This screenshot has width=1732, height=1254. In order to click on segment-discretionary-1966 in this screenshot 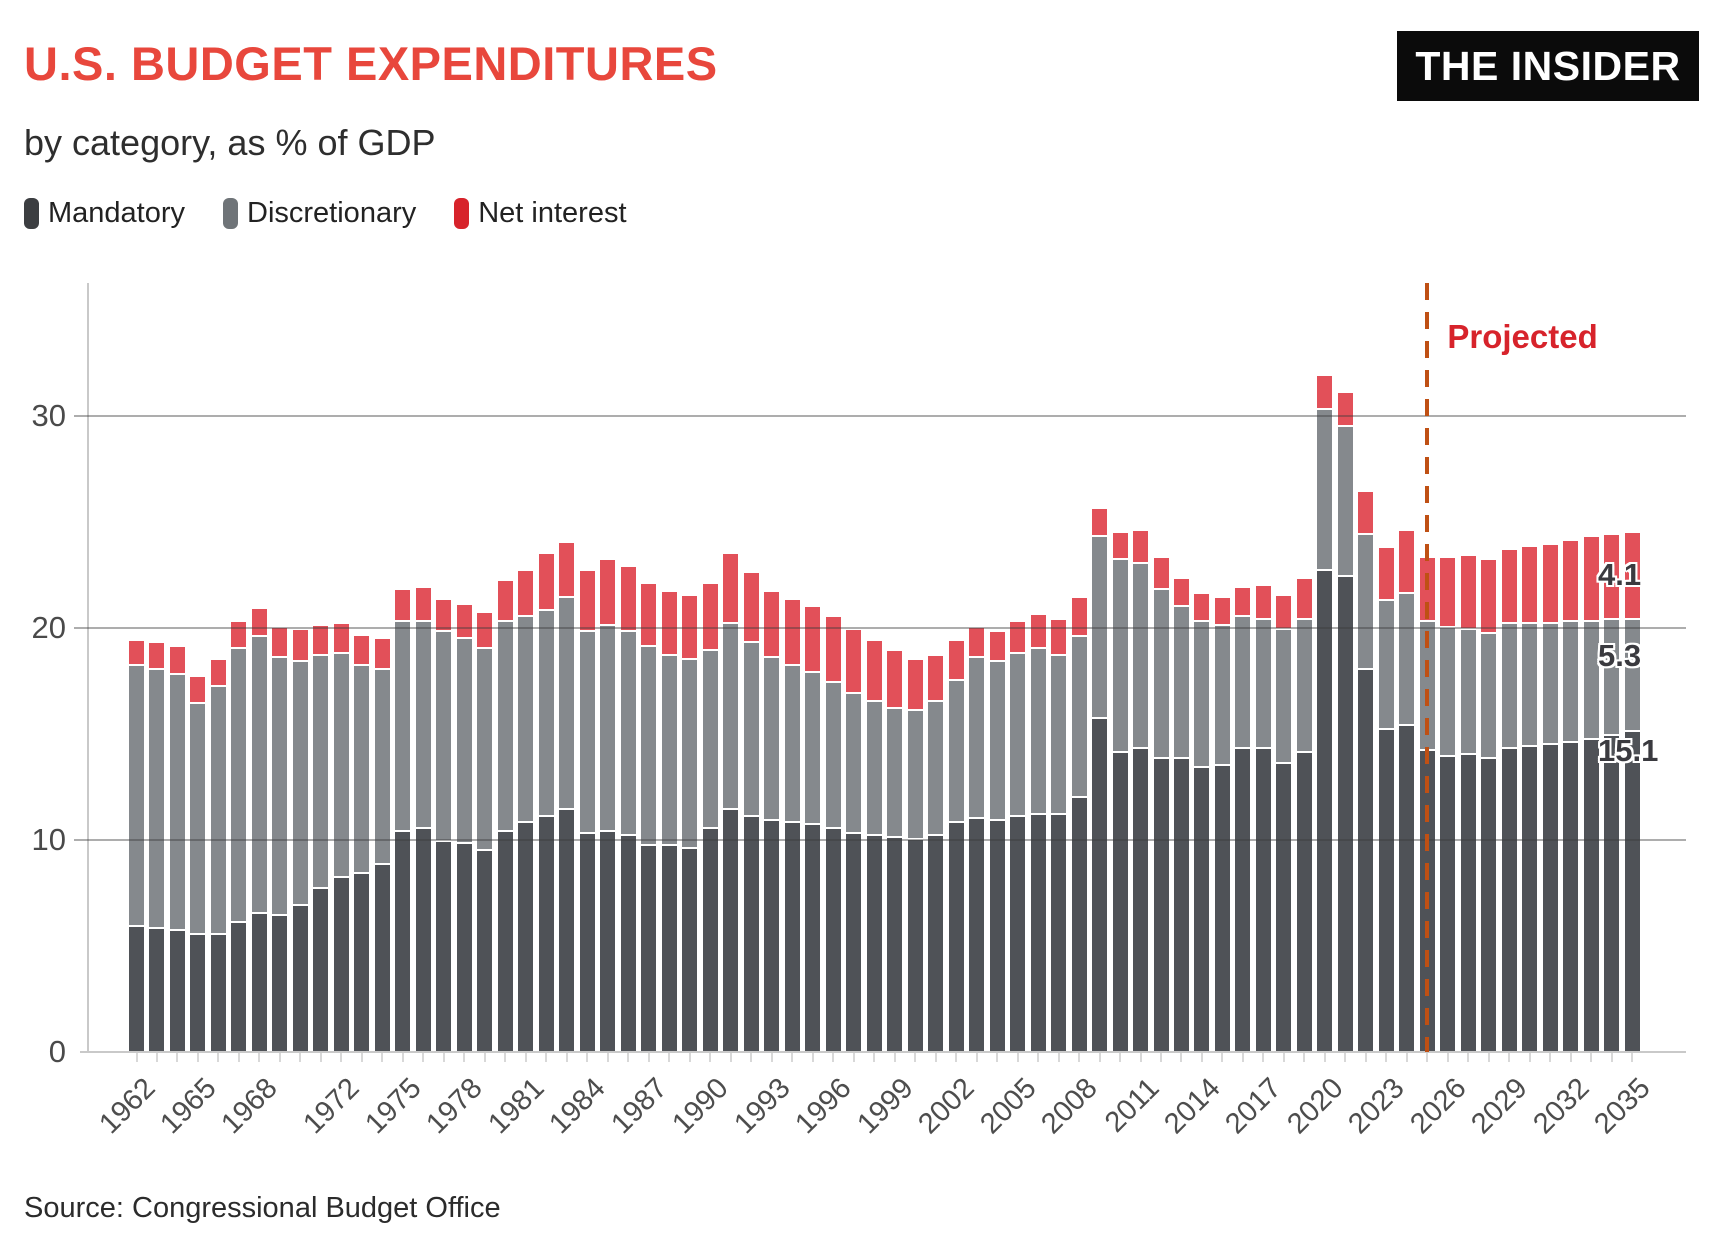, I will do `click(218, 811)`.